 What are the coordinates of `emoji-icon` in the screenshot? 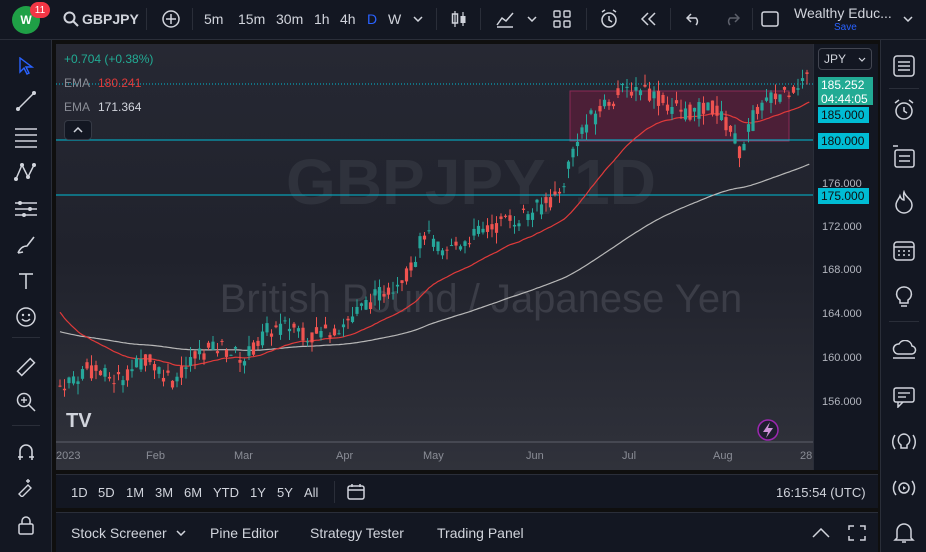 It's located at (26, 317).